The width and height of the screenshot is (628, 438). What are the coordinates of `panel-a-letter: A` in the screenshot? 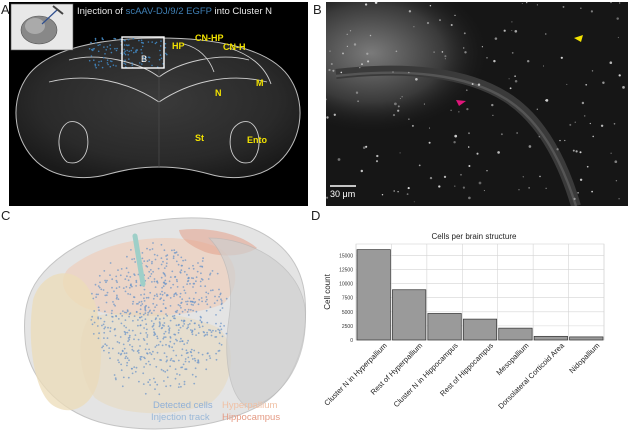 It's located at (5, 9).